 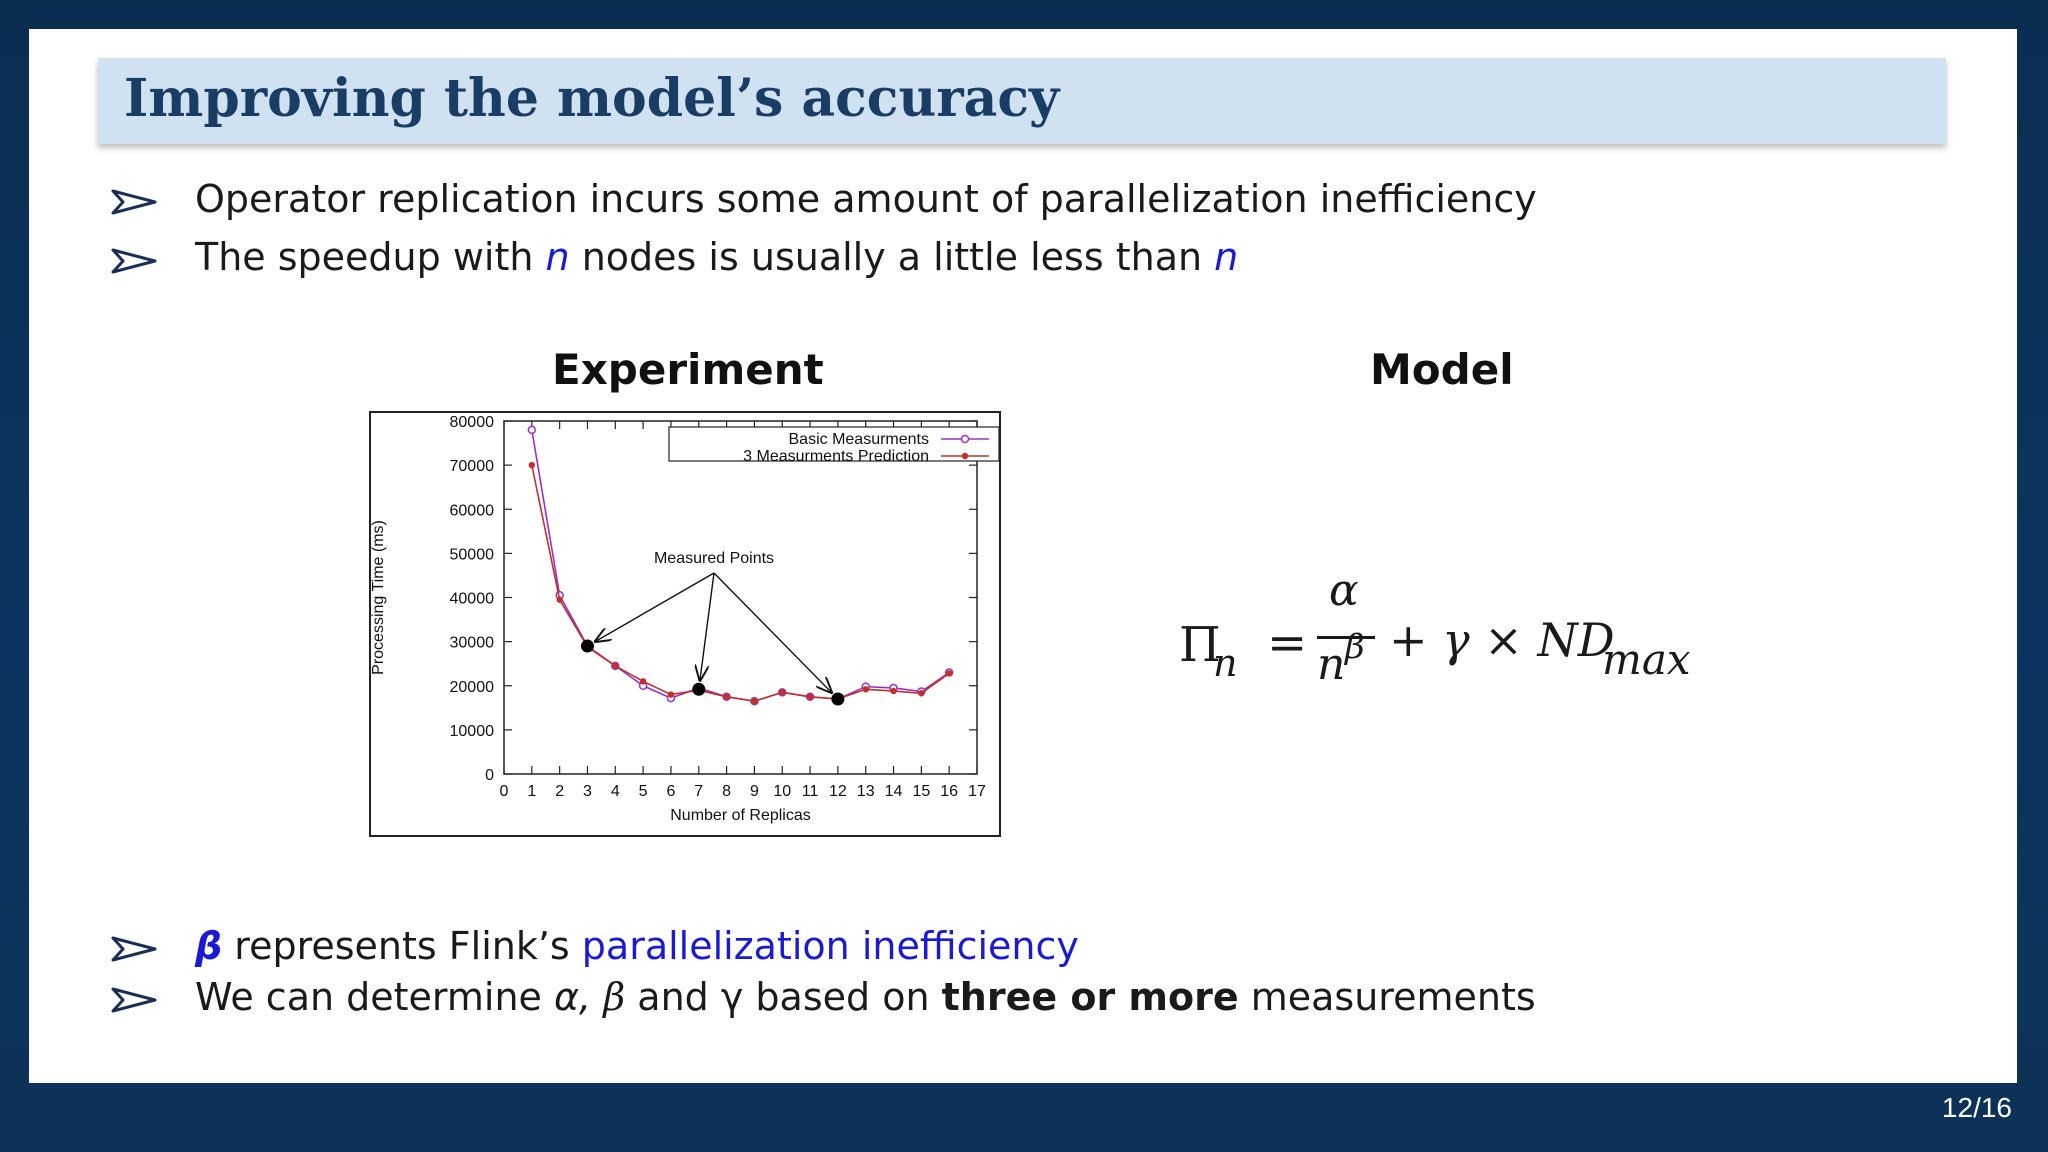 I want to click on formula-denominator: n, so click(x=1331, y=664).